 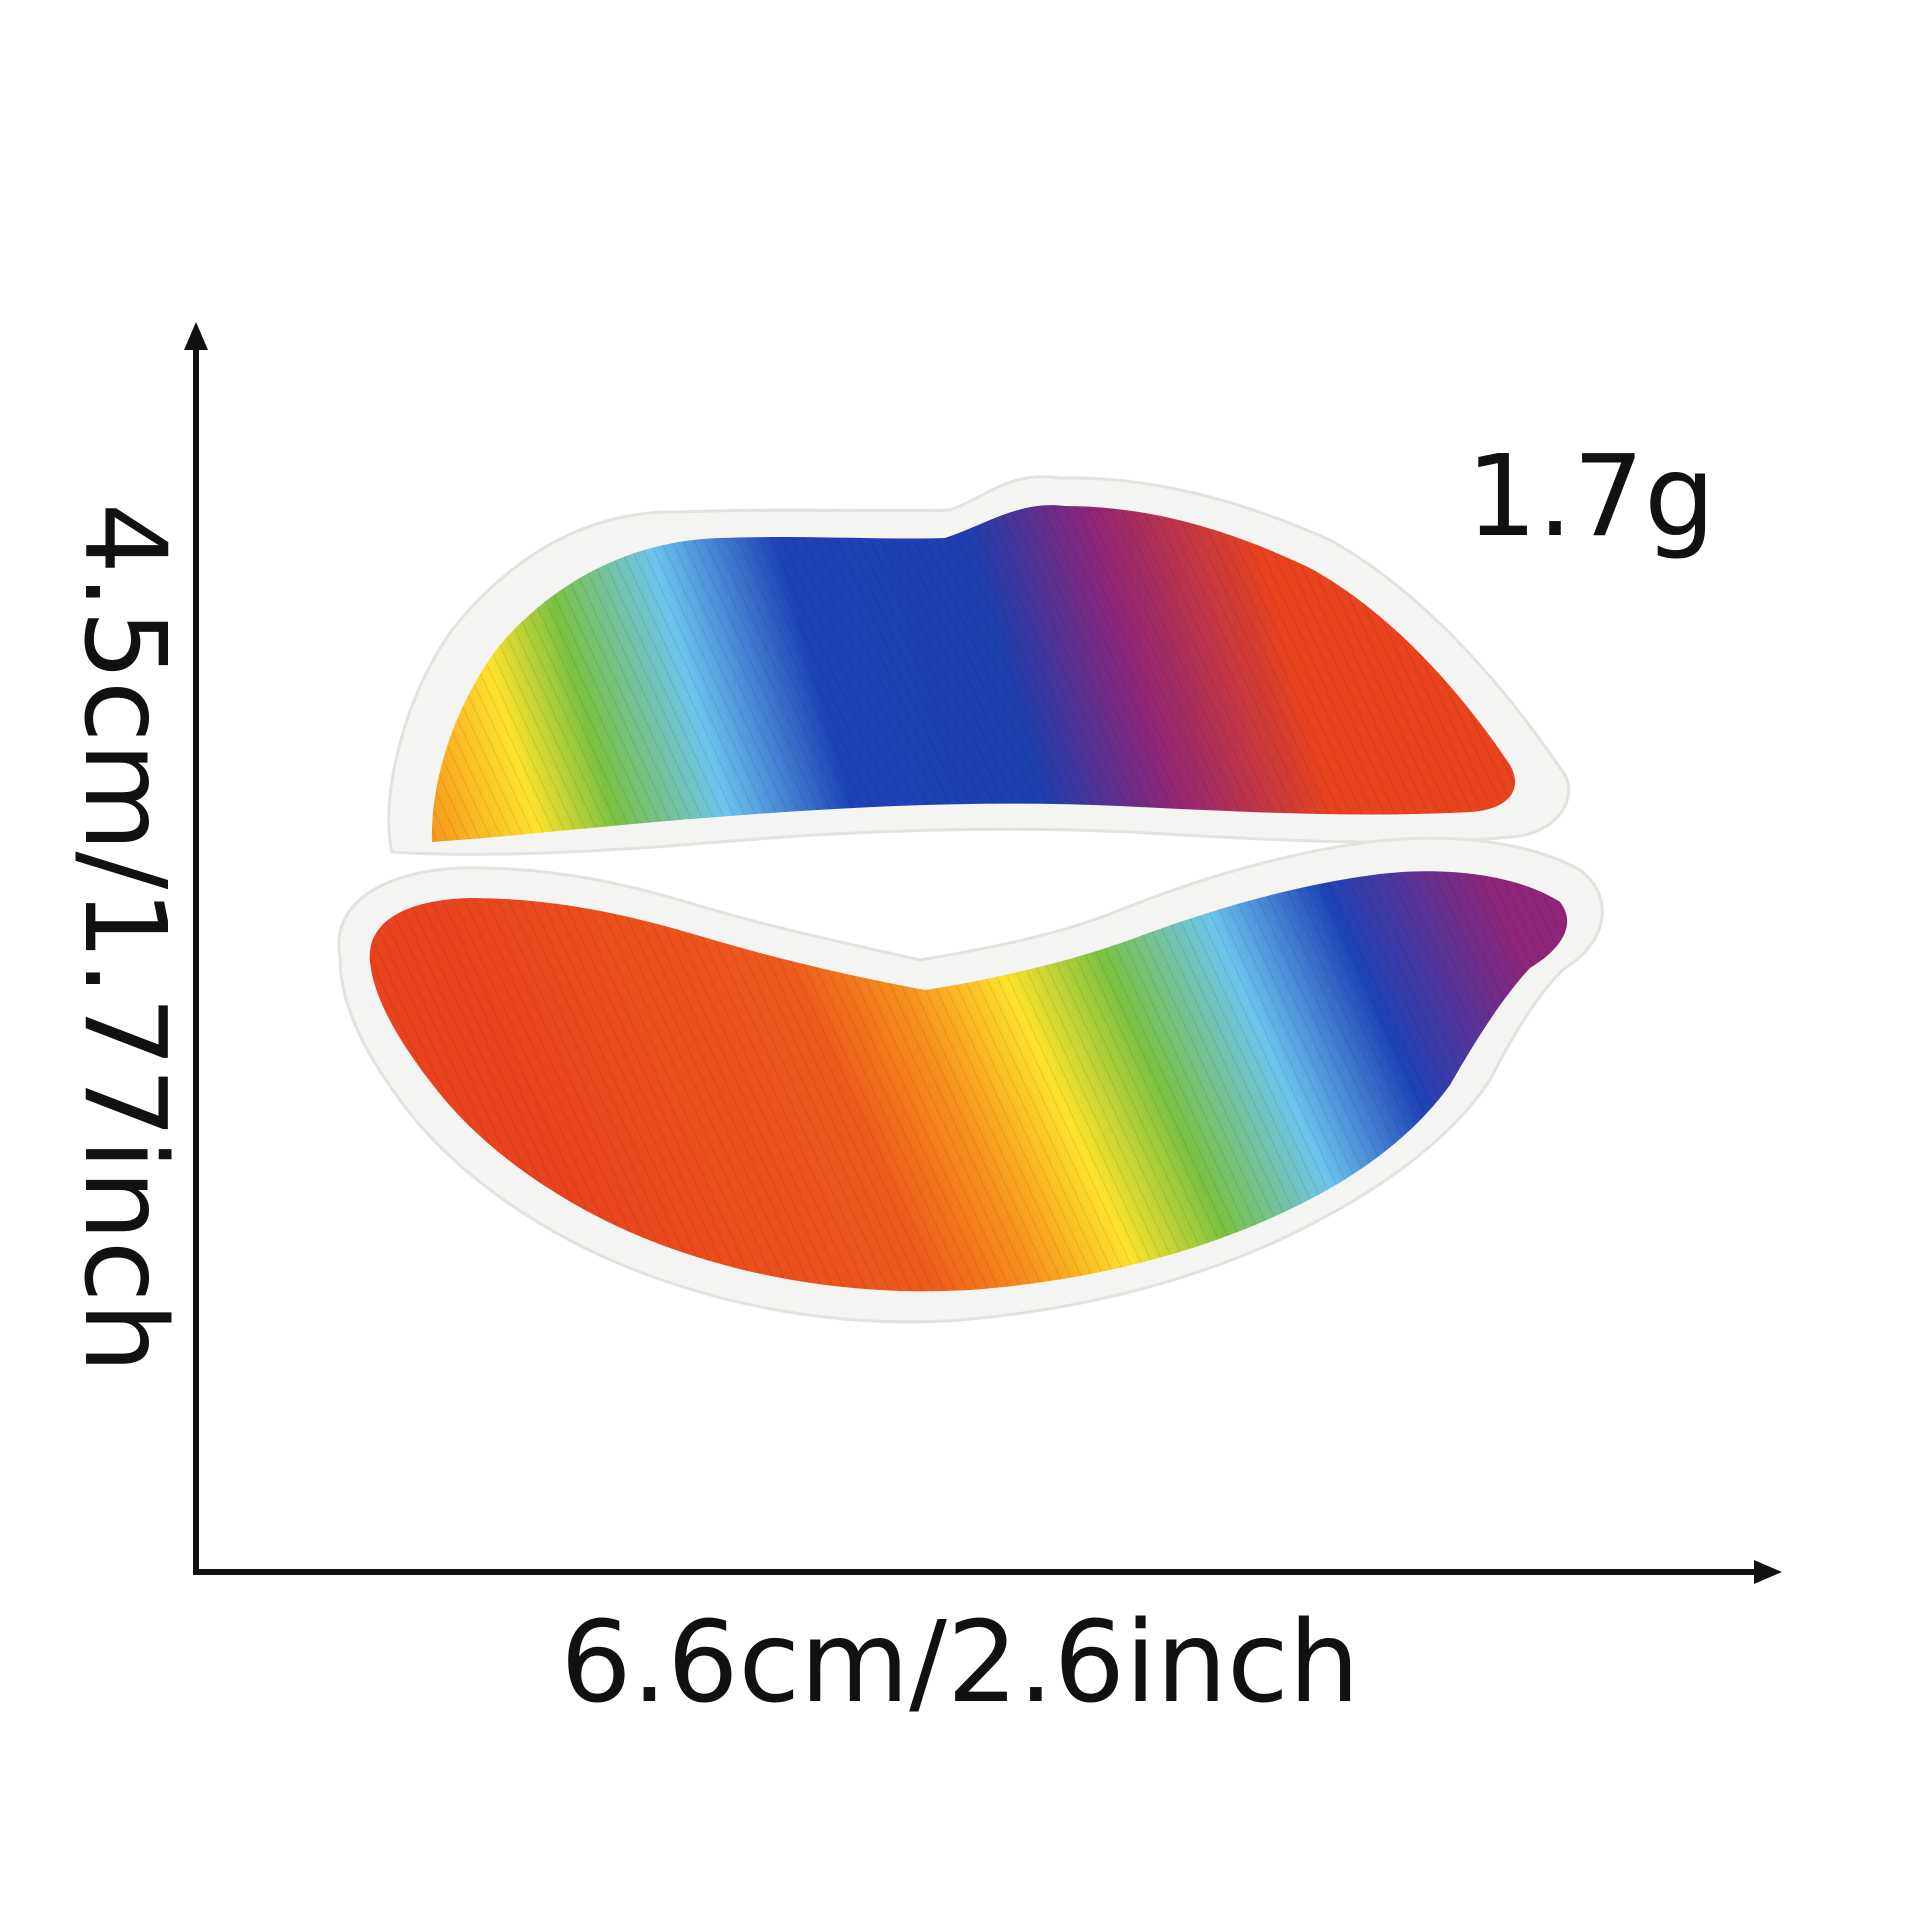 What do you see at coordinates (960, 1663) in the screenshot?
I see `width-dimension-label: 6.6cm/2.6inch` at bounding box center [960, 1663].